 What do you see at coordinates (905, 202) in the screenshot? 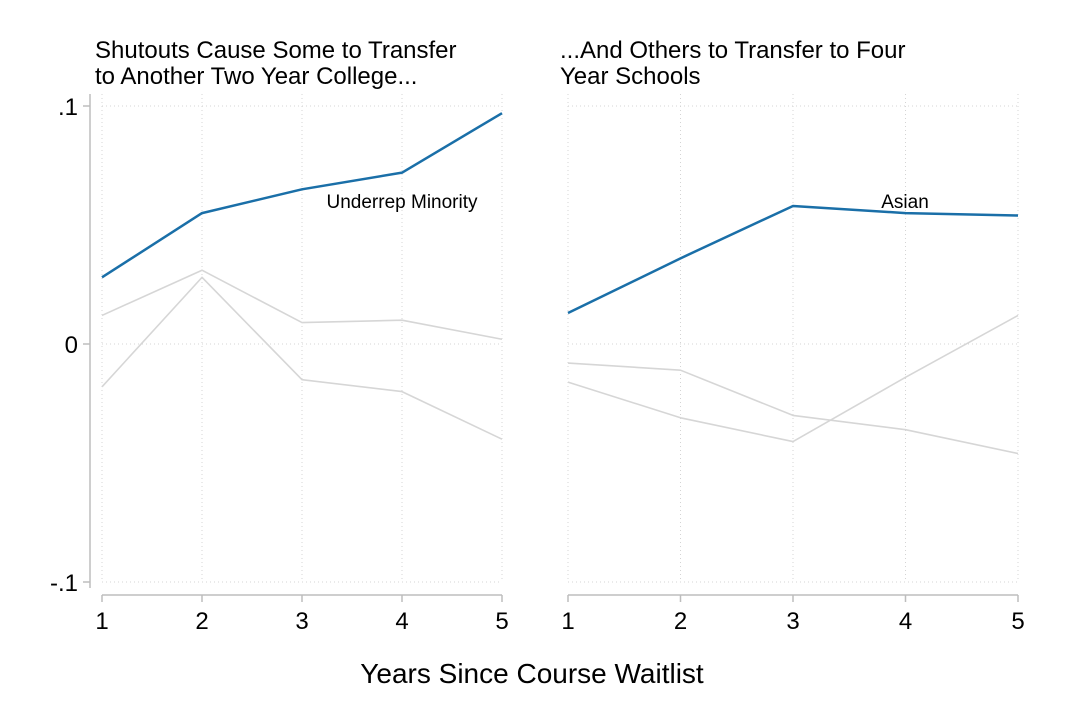
I see `series-label: Asian` at bounding box center [905, 202].